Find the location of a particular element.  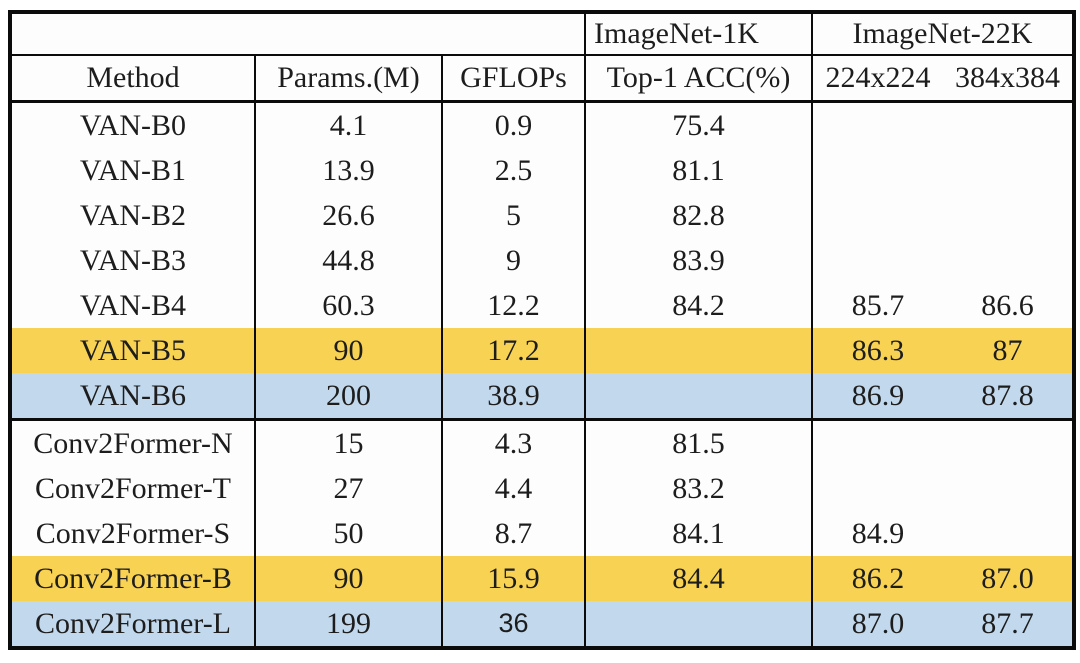

table-row: VAN-B0 4.1 0.9 75.4 is located at coordinates (542, 125).